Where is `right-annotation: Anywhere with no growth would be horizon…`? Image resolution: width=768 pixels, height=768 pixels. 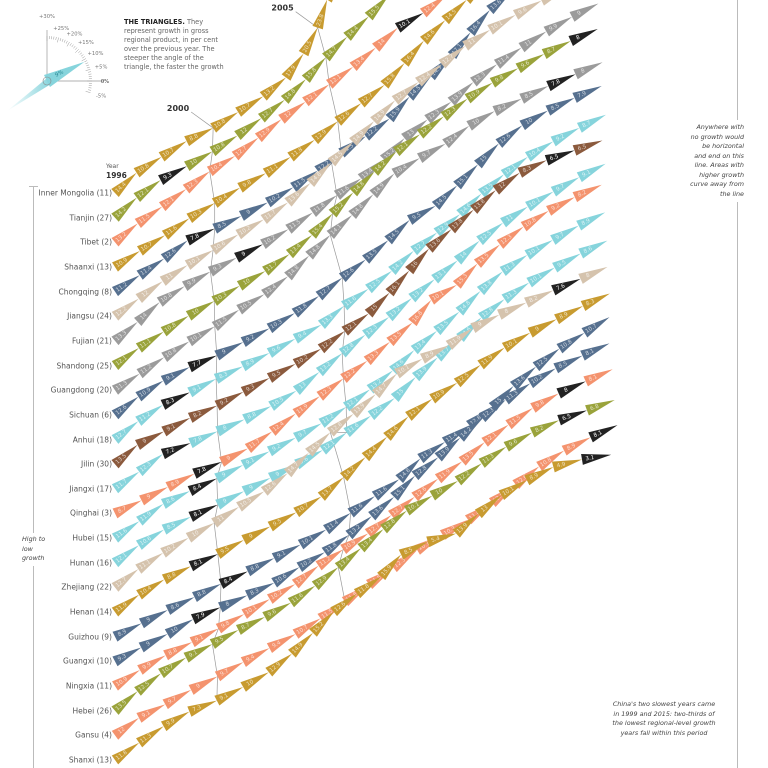
right-annotation: Anywhere with no growth would be horizon… is located at coordinates (717, 161).